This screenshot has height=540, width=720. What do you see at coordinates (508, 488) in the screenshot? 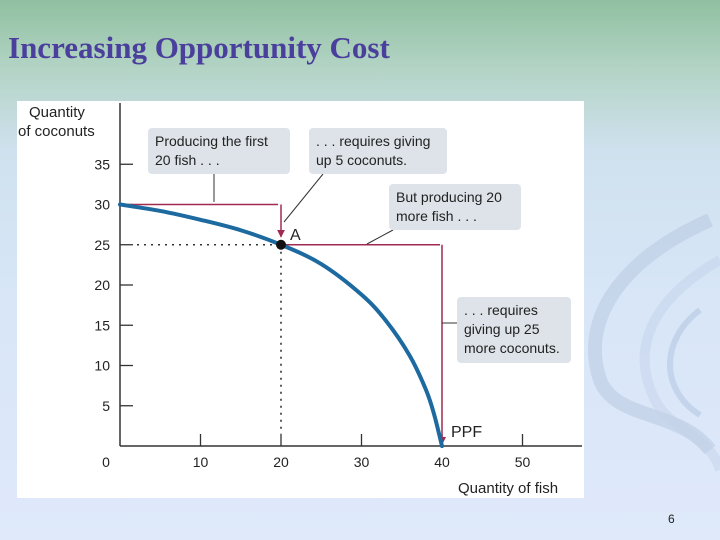
I see `x-axis-label: Quantity of fish` at bounding box center [508, 488].